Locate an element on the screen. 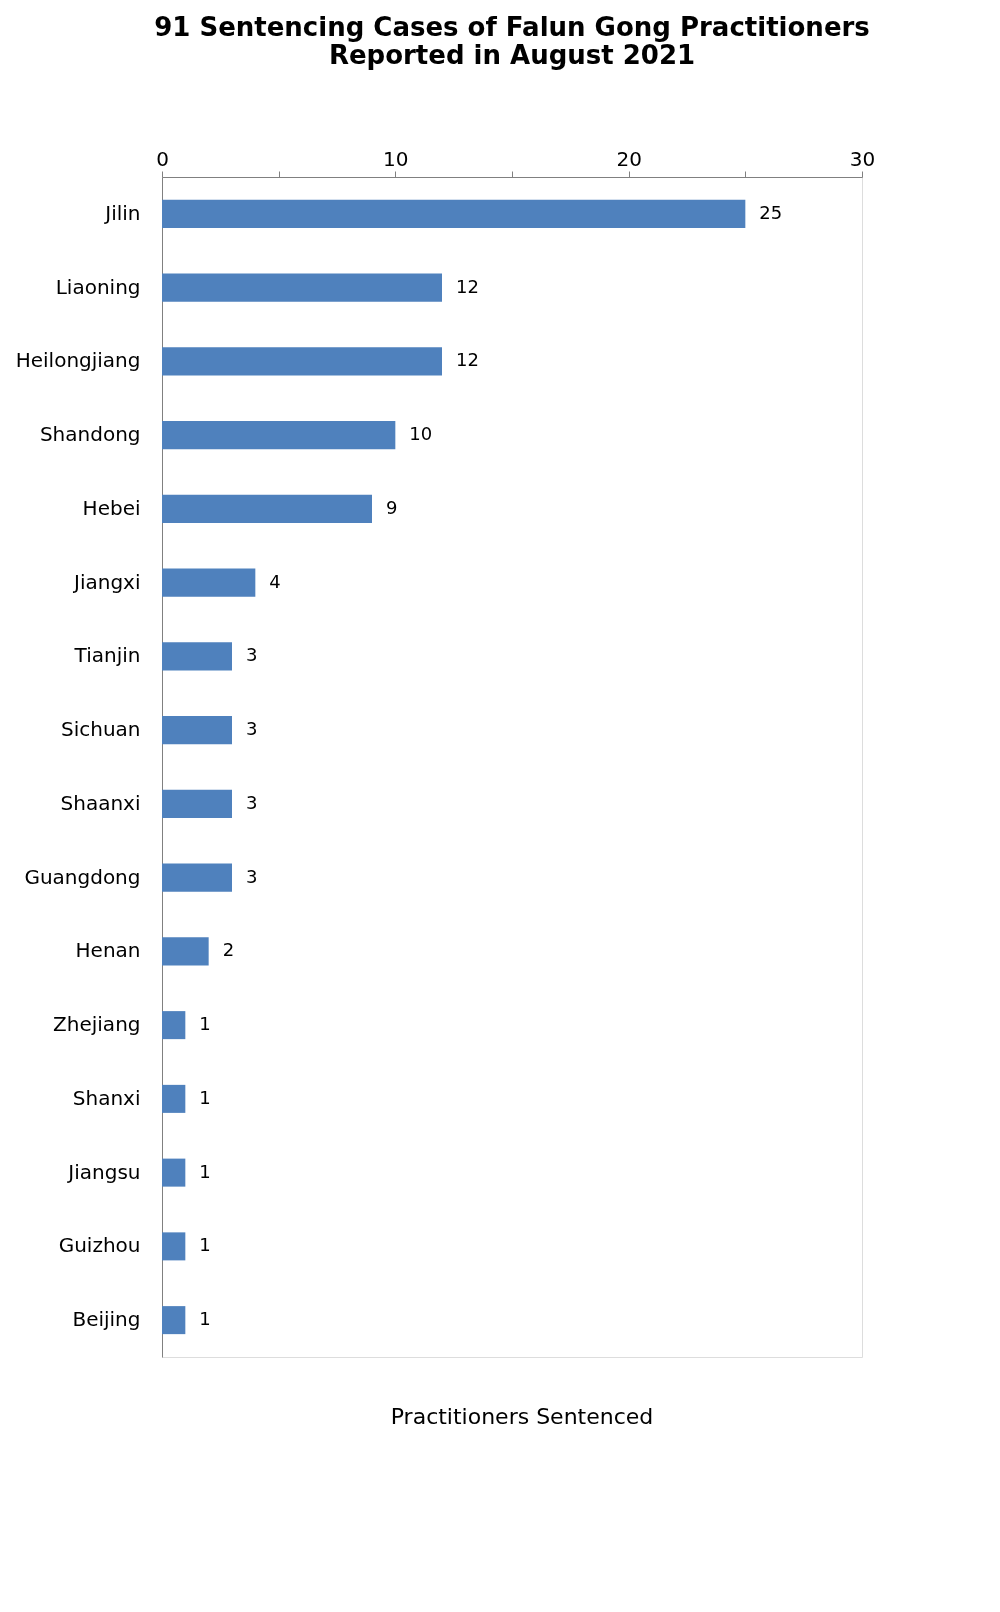 Image resolution: width=1000 pixels, height=1612 pixels. data-label: 10 is located at coordinates (421, 434).